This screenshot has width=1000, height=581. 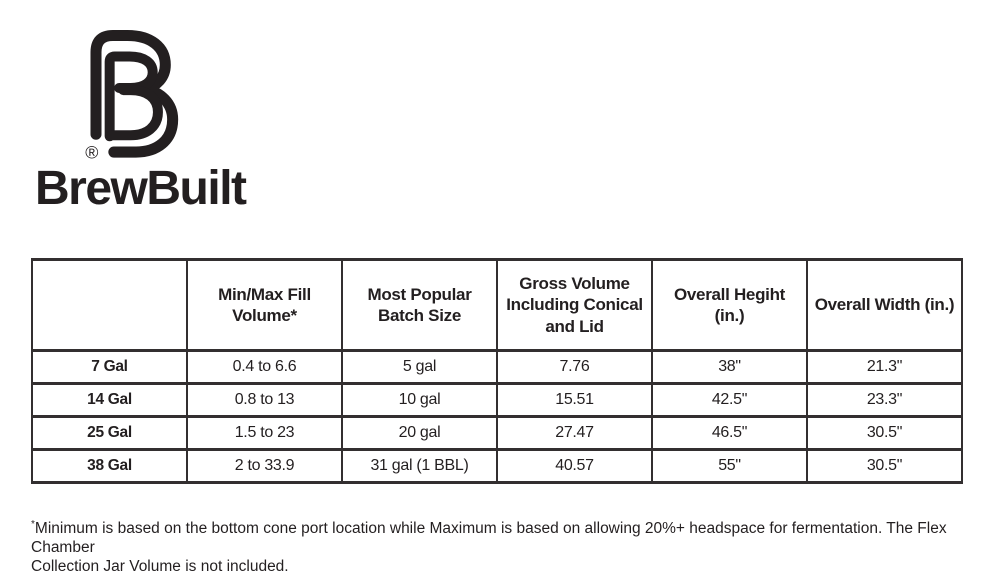 I want to click on cell-overall-width: 21.3", so click(x=884, y=367).